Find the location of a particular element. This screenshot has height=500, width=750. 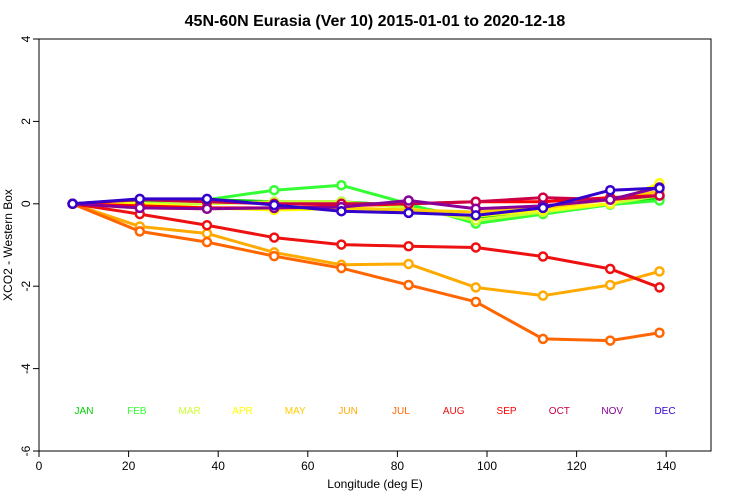

x-axis-label: Longitude (deg E) is located at coordinates (374, 484).